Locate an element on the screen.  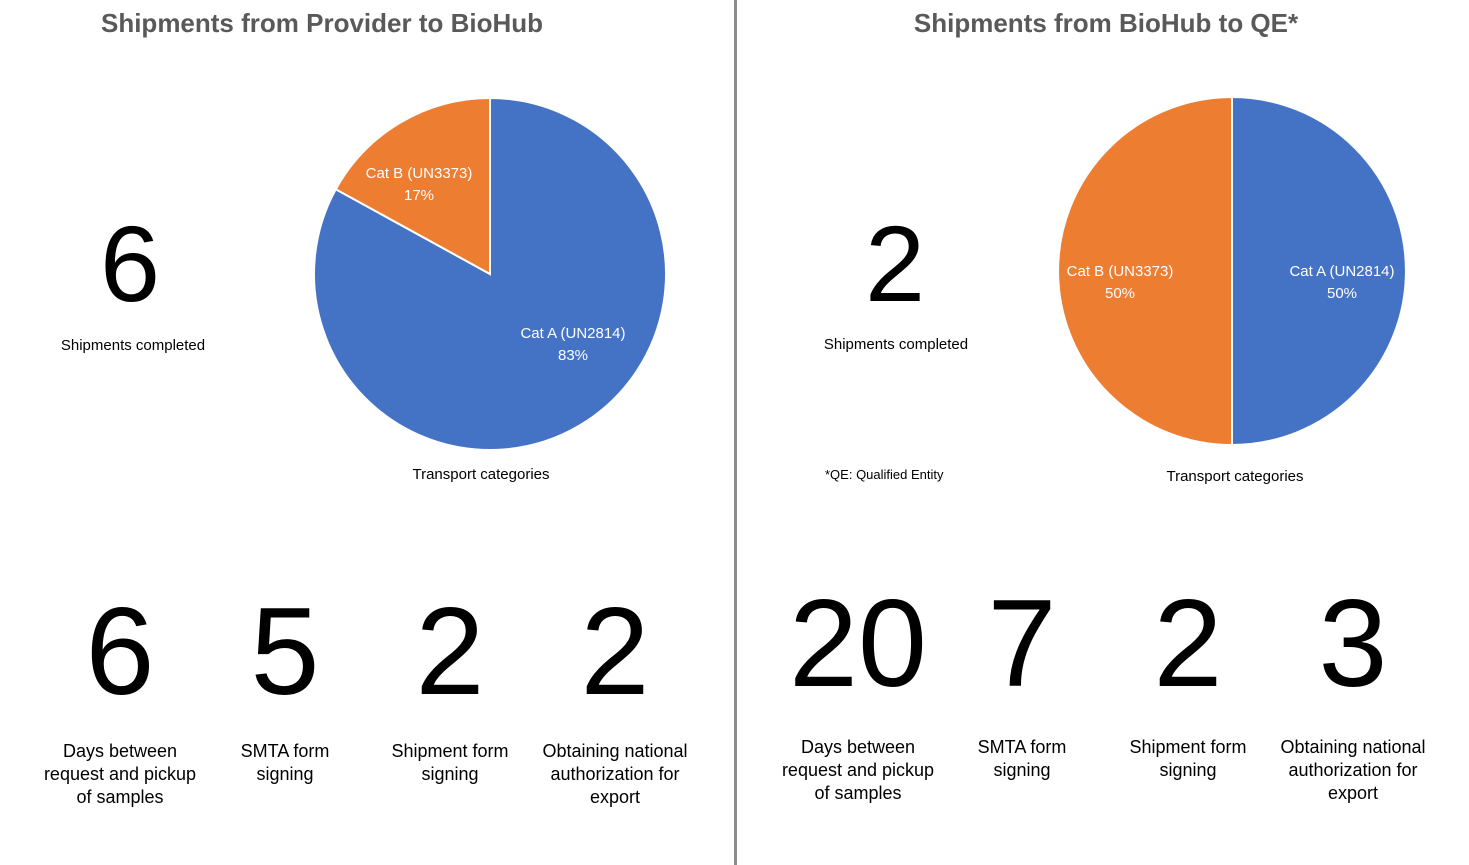
right-transport-pie-chart: Cat A (UN2814) 50% Cat B (UN3373) 50% is located at coordinates (1232, 271).